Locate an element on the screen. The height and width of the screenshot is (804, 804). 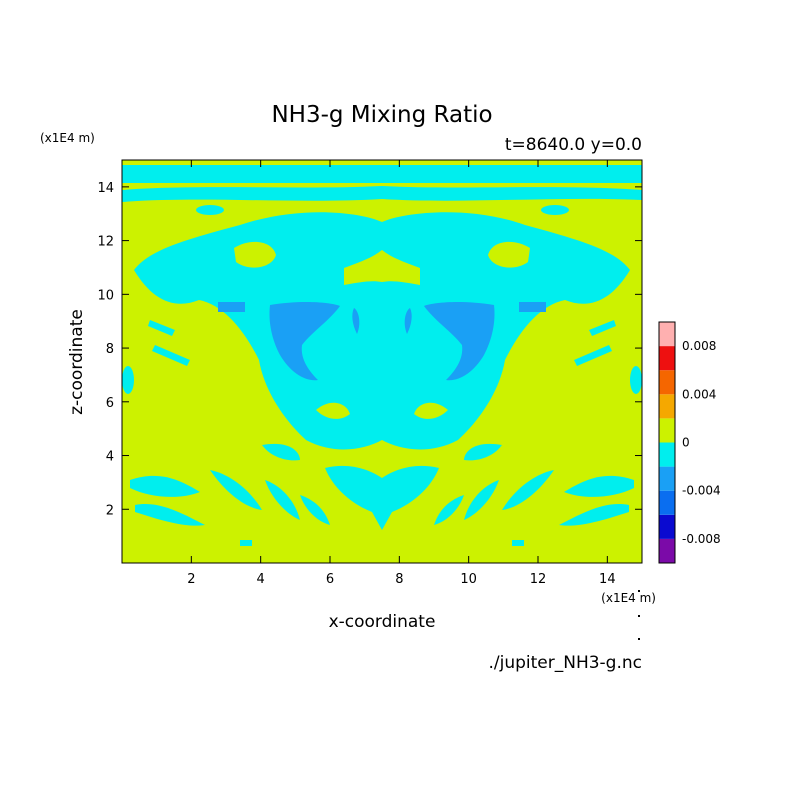
x-tick-label: 14 is located at coordinates (607, 579).